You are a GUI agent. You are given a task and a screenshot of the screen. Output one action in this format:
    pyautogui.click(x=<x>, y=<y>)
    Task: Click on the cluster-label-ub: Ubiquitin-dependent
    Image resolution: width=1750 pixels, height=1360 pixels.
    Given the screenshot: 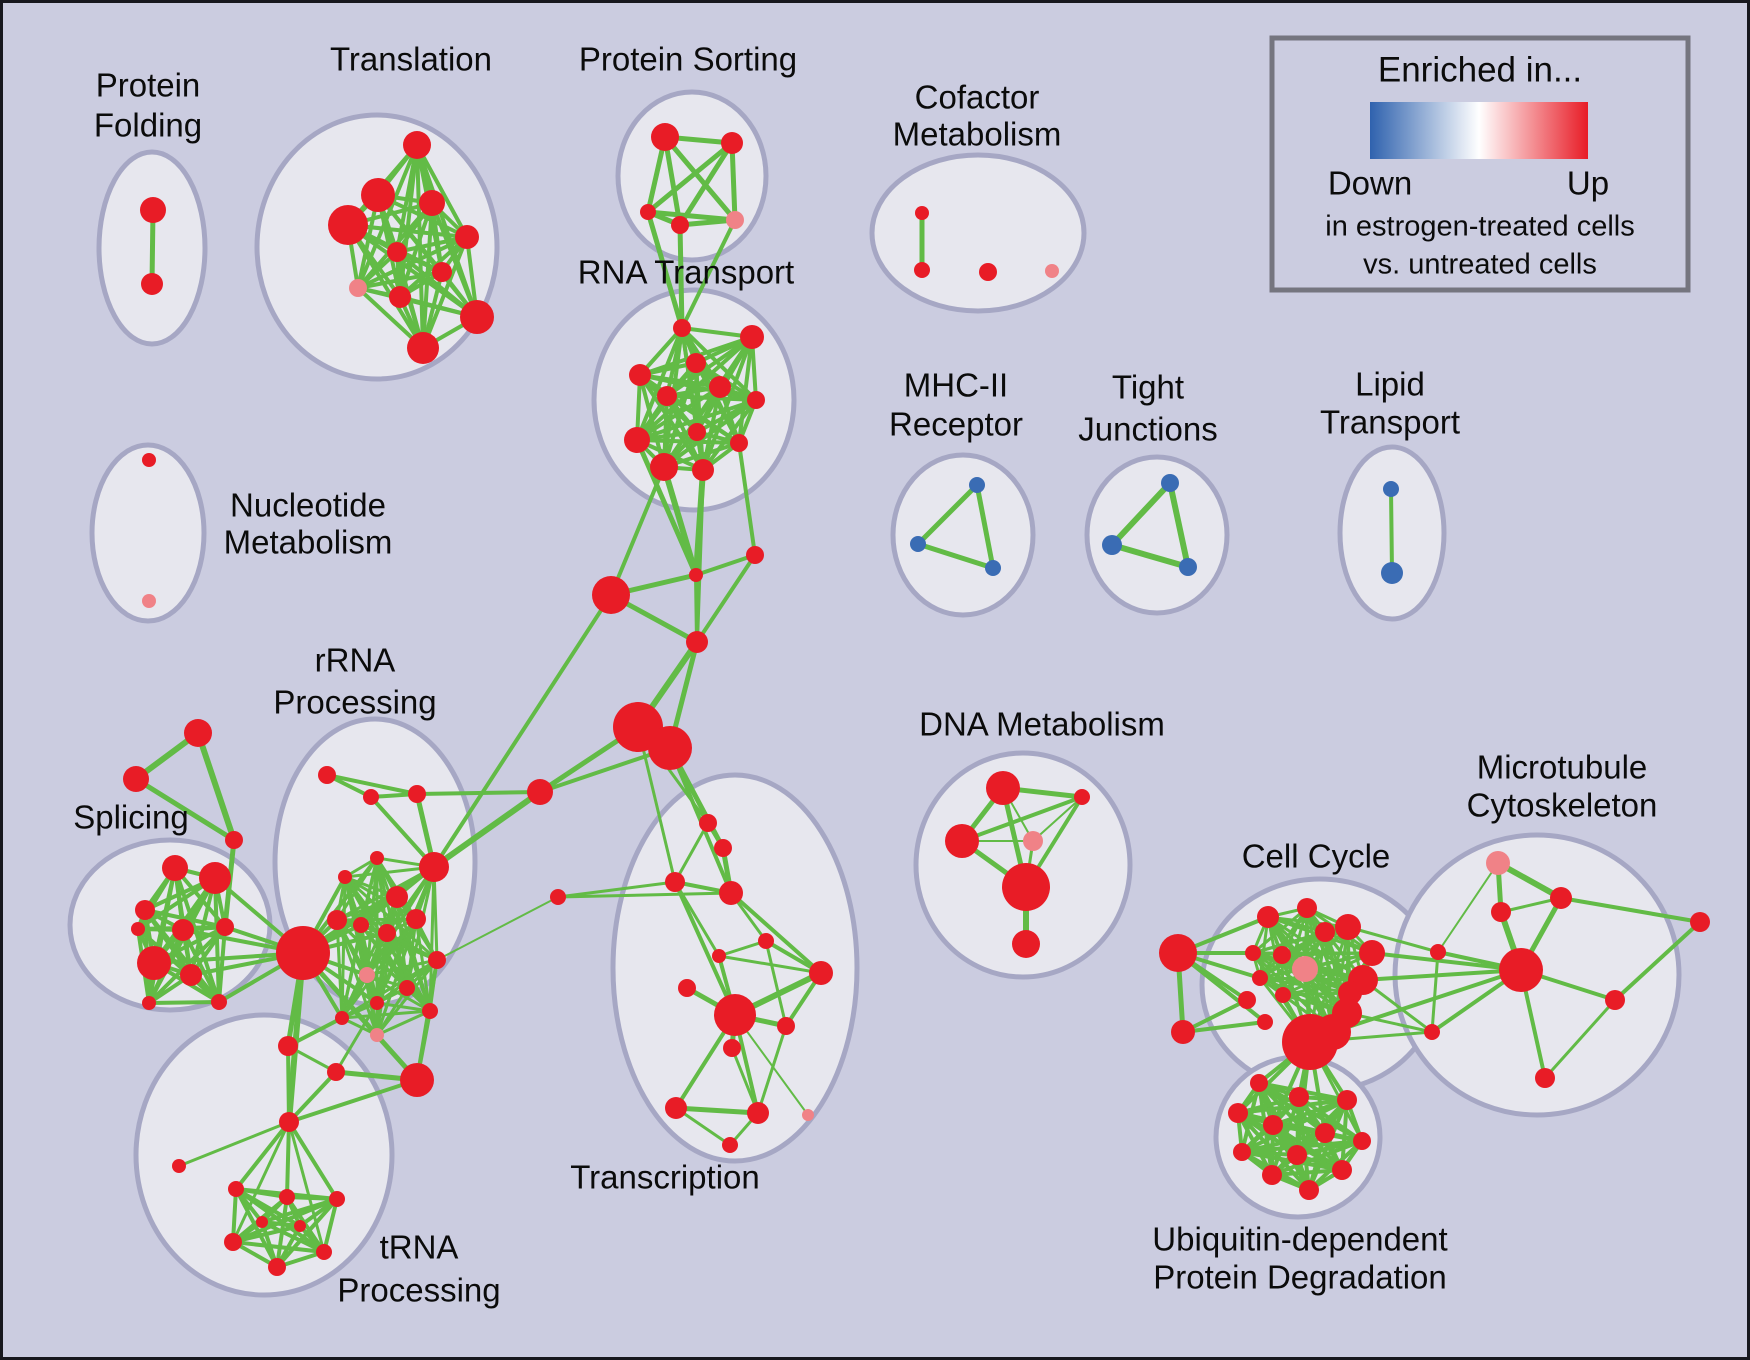 What is the action you would take?
    pyautogui.click(x=1299, y=1239)
    